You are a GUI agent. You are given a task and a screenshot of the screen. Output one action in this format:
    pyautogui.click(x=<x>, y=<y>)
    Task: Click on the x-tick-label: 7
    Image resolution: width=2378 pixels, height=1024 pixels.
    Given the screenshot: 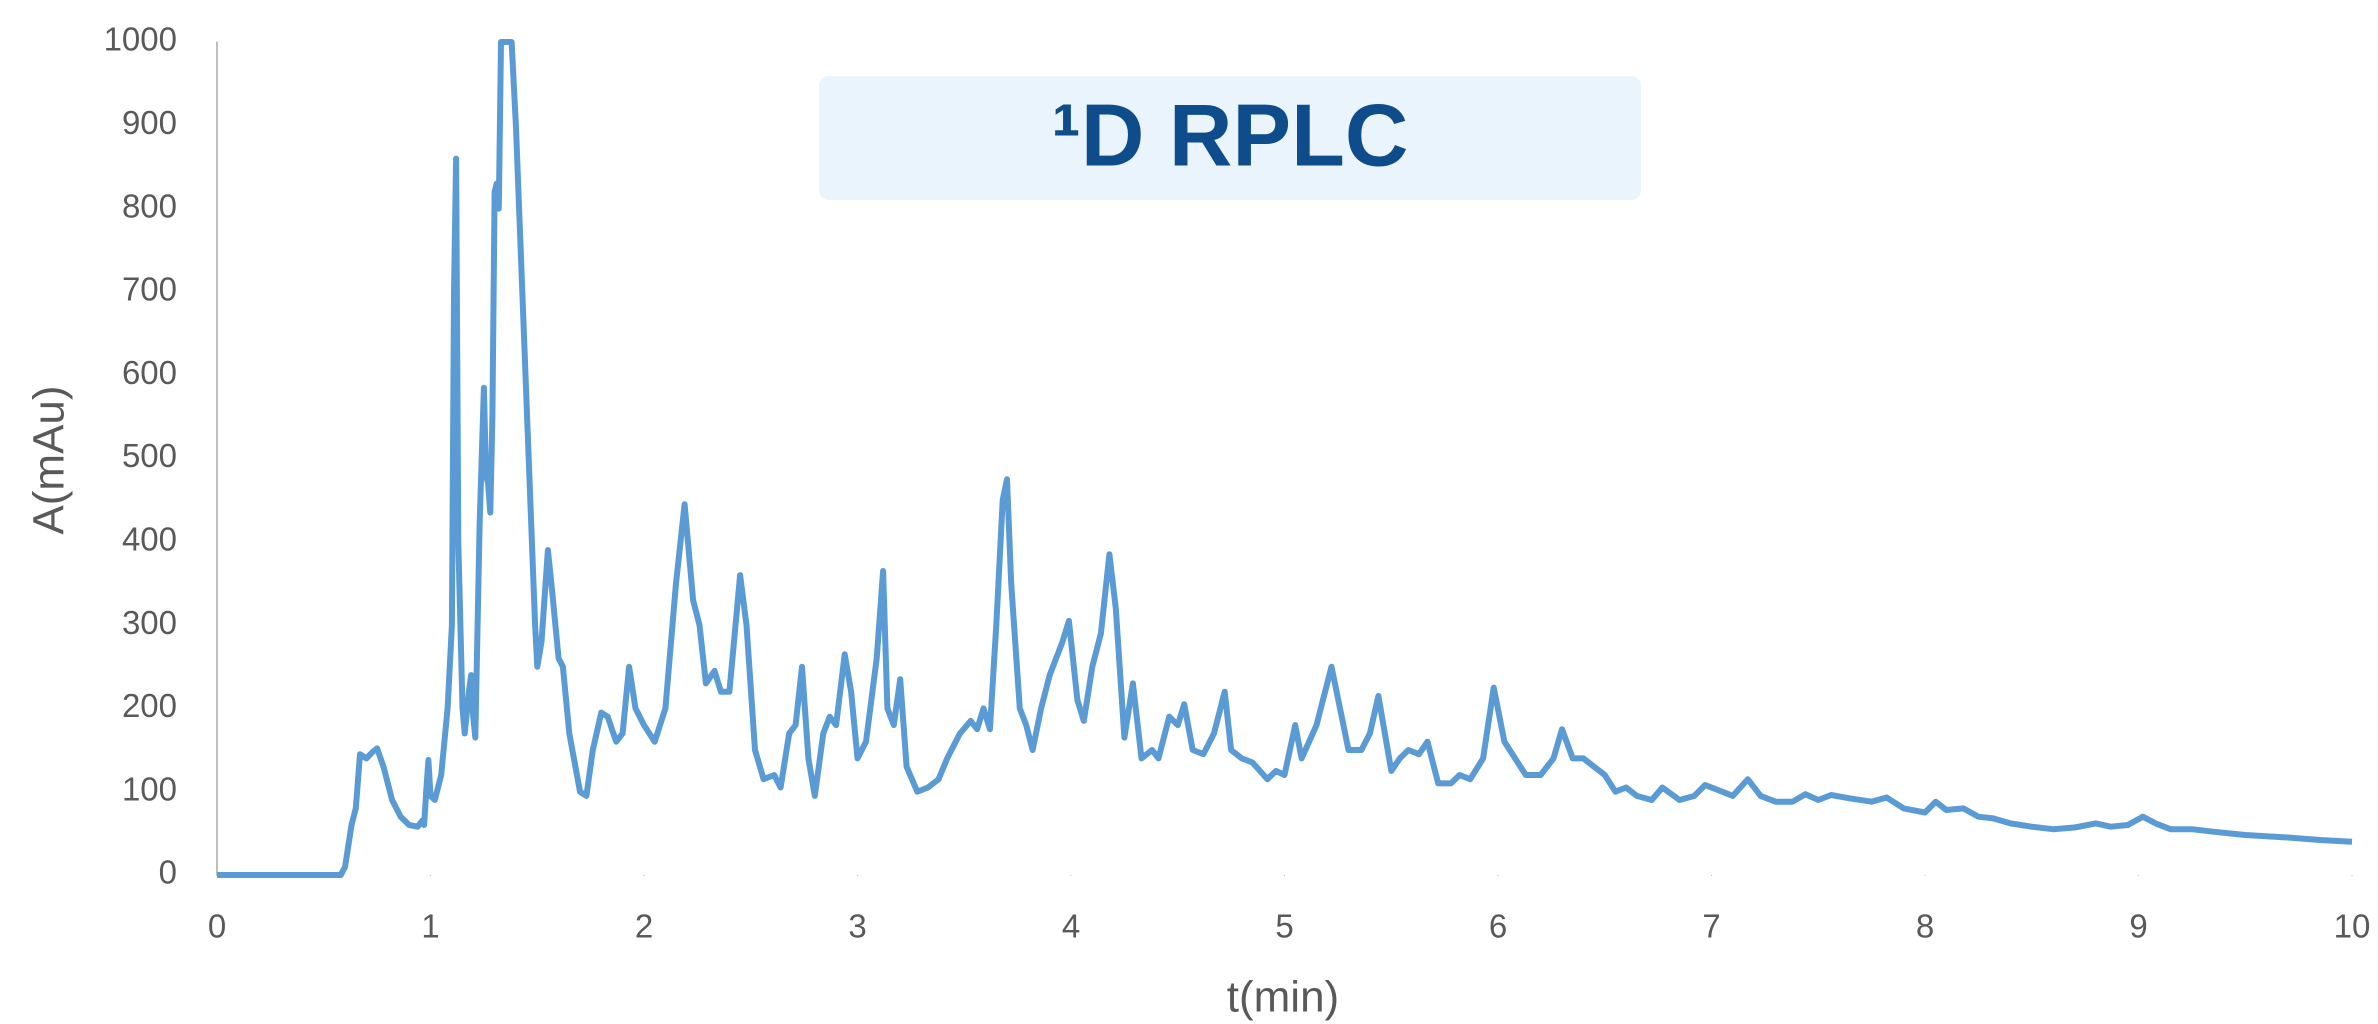 What is the action you would take?
    pyautogui.click(x=1711, y=926)
    